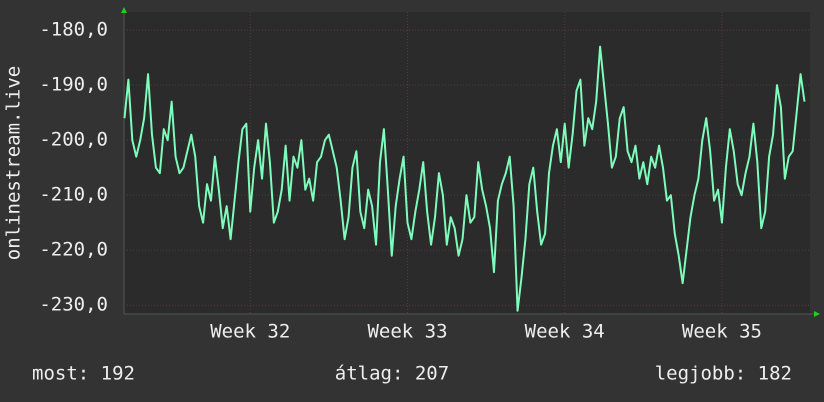 The height and width of the screenshot is (402, 824). I want to click on y-tick-label: -200,0, so click(73, 140).